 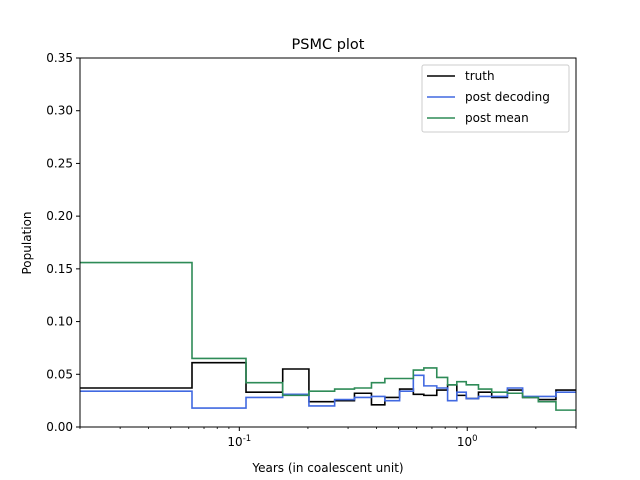 I want to click on y-axis-label: Population, so click(x=27, y=242).